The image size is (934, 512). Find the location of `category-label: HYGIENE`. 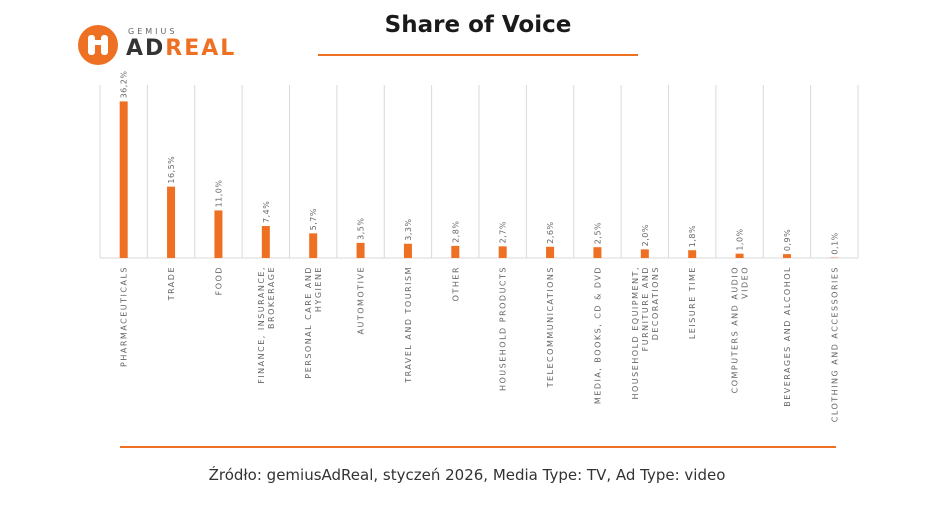

category-label: HYGIENE is located at coordinates (318, 289).